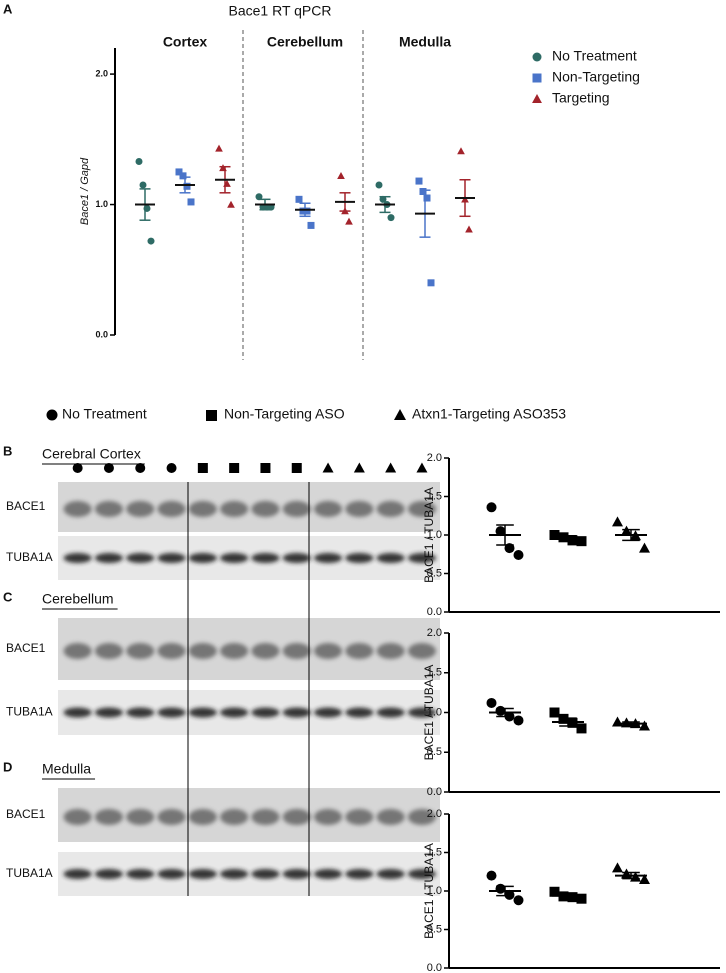 The image size is (726, 973). I want to click on y-tick-label: 2.0, so click(434, 458).